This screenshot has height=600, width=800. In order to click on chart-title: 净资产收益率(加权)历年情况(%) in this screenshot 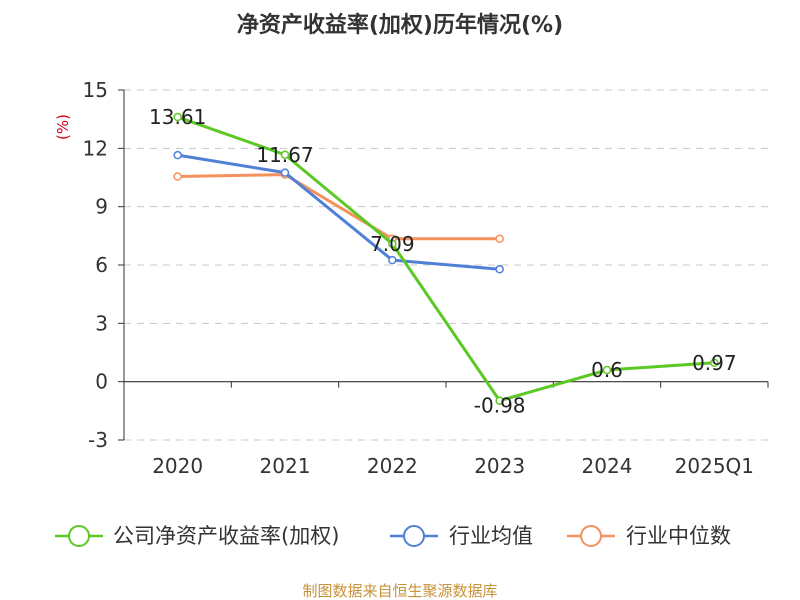, I will do `click(400, 25)`.